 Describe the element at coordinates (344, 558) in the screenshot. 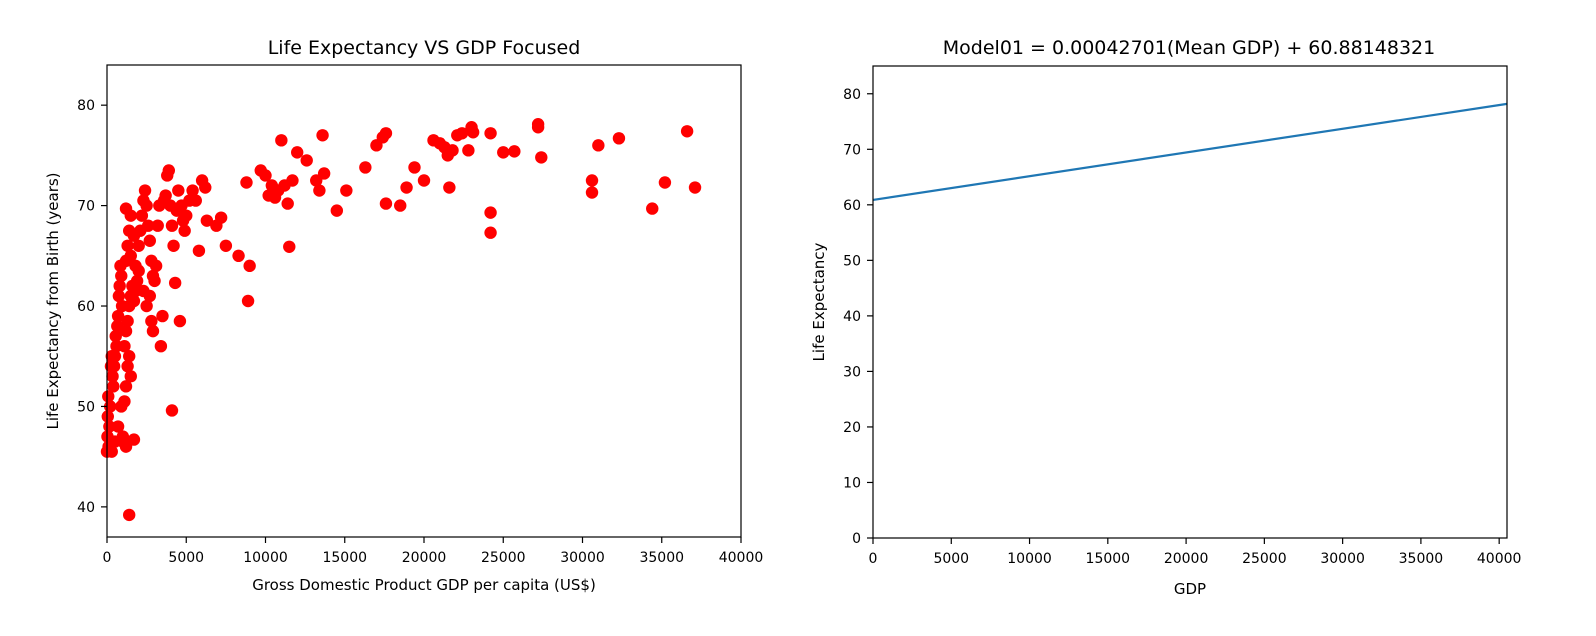

I see `scatter-x-tick-label: 15000` at that location.